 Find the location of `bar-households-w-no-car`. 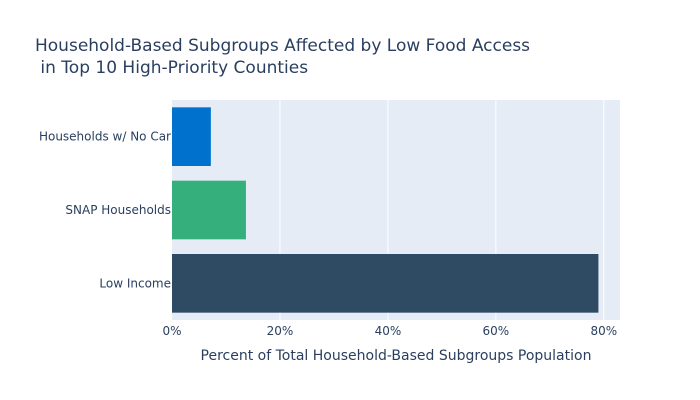

bar-households-w-no-car is located at coordinates (191, 136).